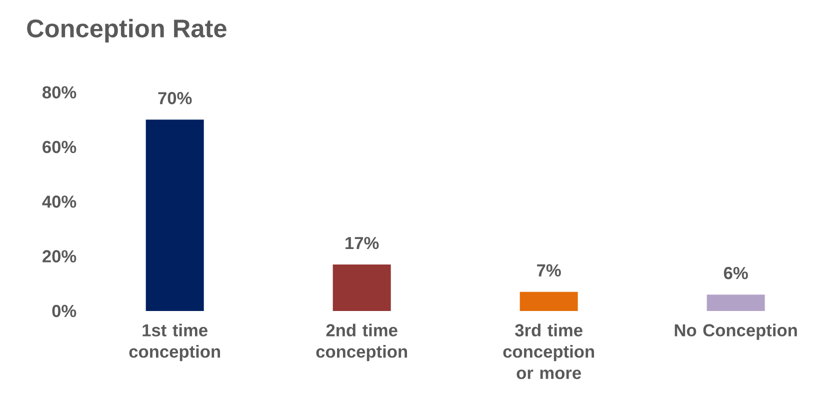 Image resolution: width=817 pixels, height=420 pixels. Describe the element at coordinates (362, 243) in the screenshot. I see `data-label: 17%` at that location.